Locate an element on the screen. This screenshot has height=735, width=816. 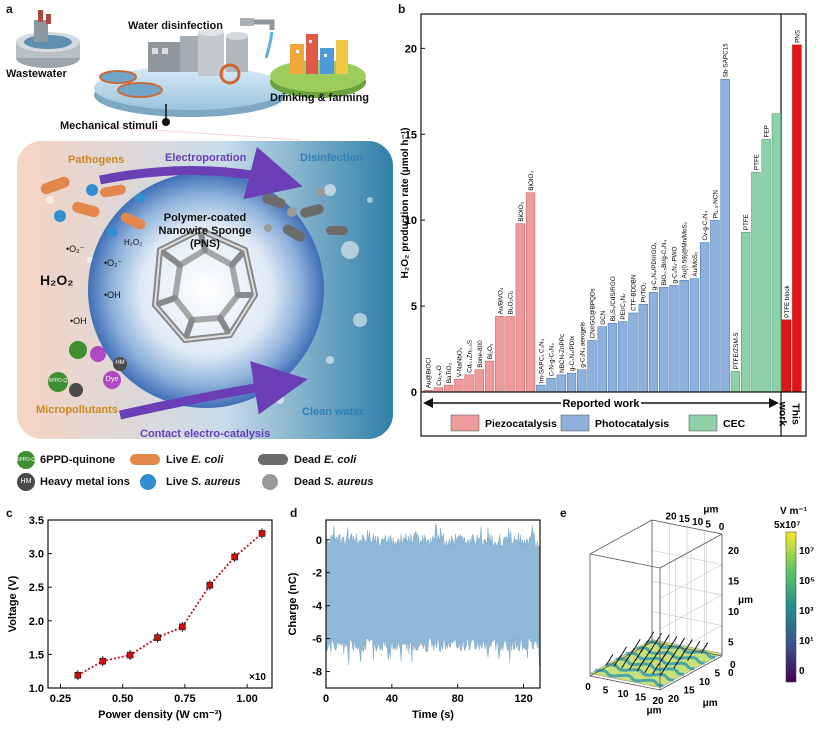
wastewater-label: Wastewater is located at coordinates (36, 74).